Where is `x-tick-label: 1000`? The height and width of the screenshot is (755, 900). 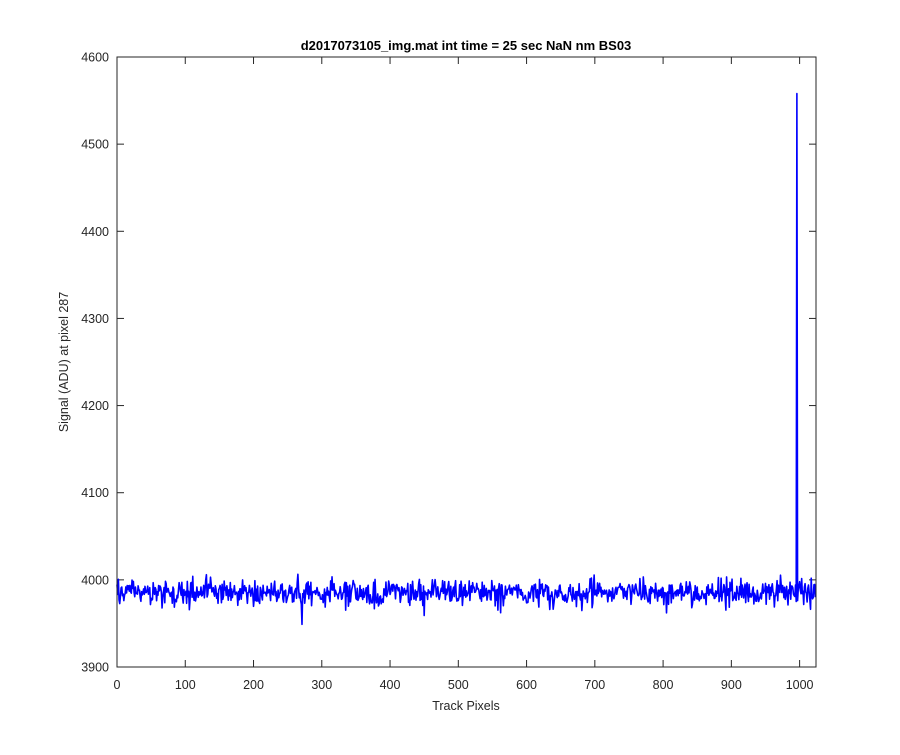
x-tick-label: 1000 is located at coordinates (800, 685).